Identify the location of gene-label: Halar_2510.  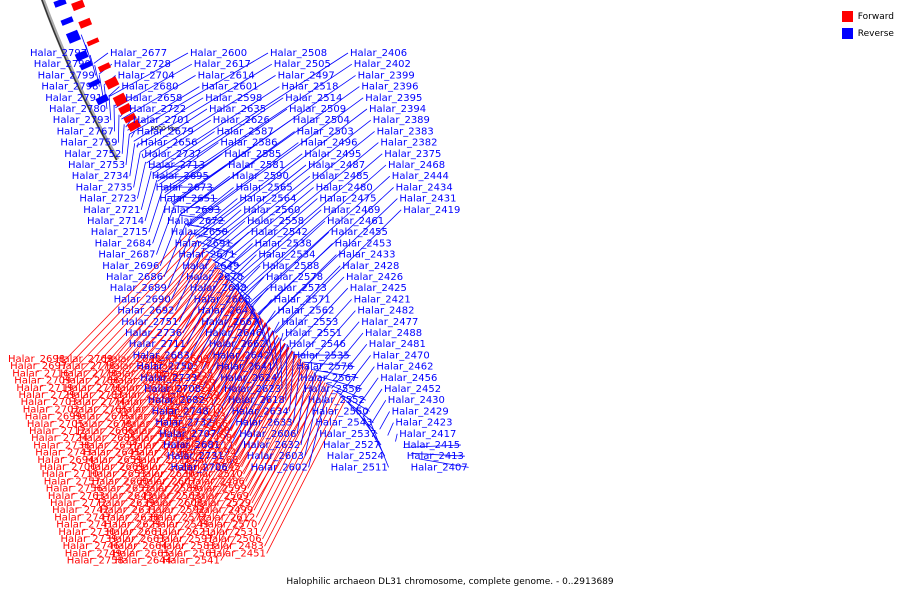
(214, 474).